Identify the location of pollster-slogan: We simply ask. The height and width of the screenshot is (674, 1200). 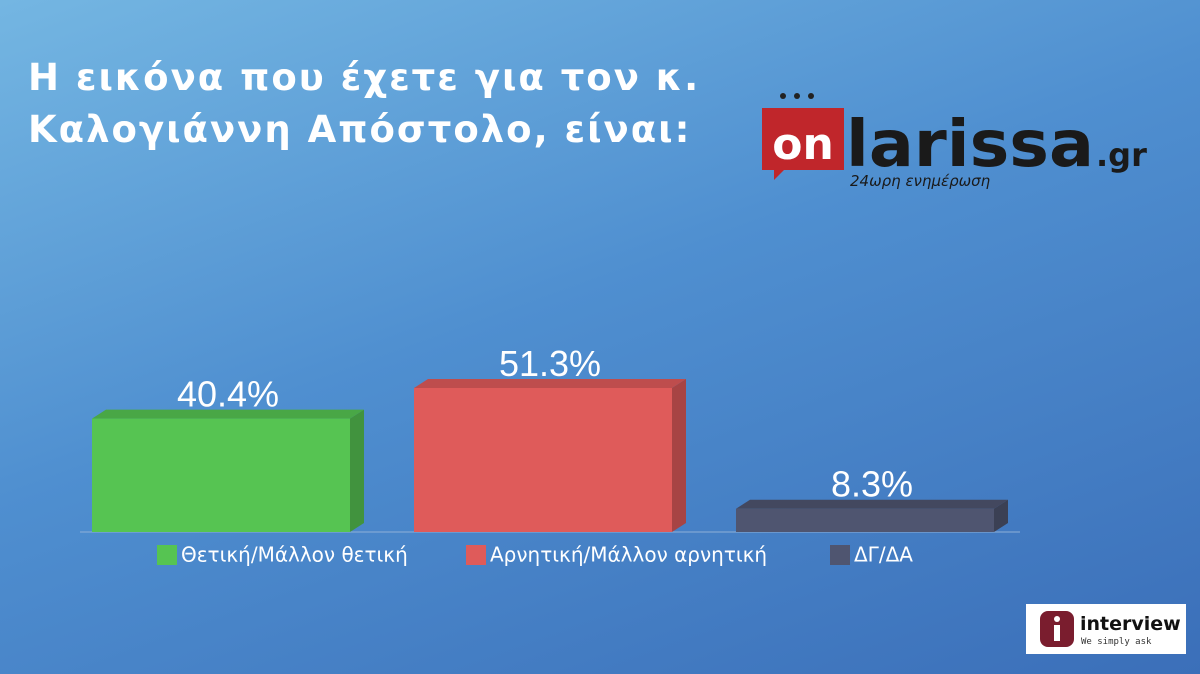
(1116, 642).